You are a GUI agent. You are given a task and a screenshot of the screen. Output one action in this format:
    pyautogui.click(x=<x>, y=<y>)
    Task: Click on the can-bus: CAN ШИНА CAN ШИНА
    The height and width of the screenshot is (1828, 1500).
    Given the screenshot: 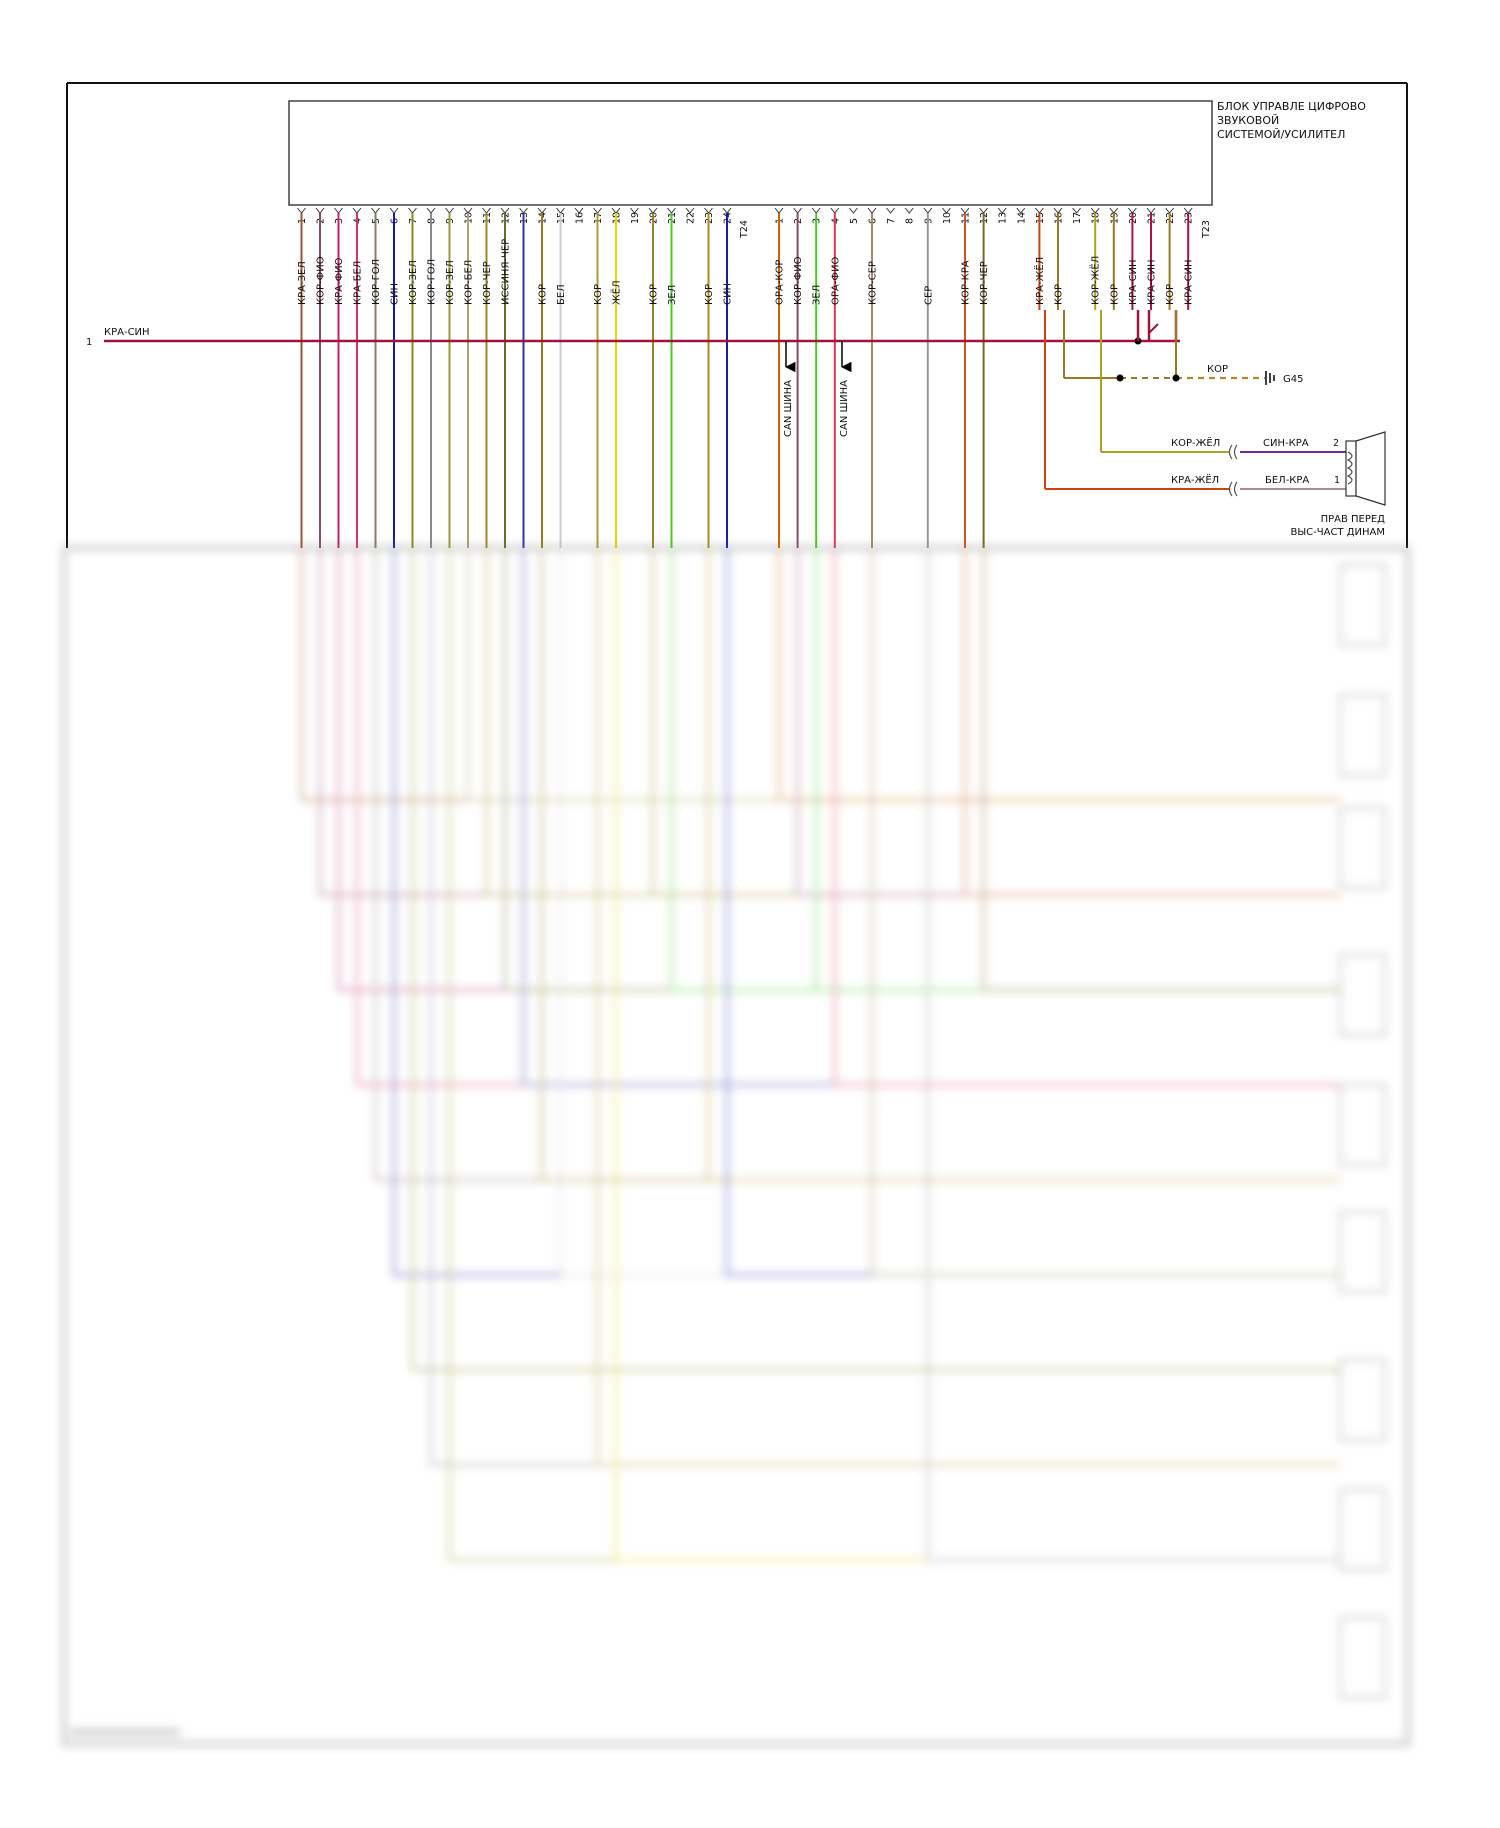 What is the action you would take?
    pyautogui.click(x=817, y=389)
    